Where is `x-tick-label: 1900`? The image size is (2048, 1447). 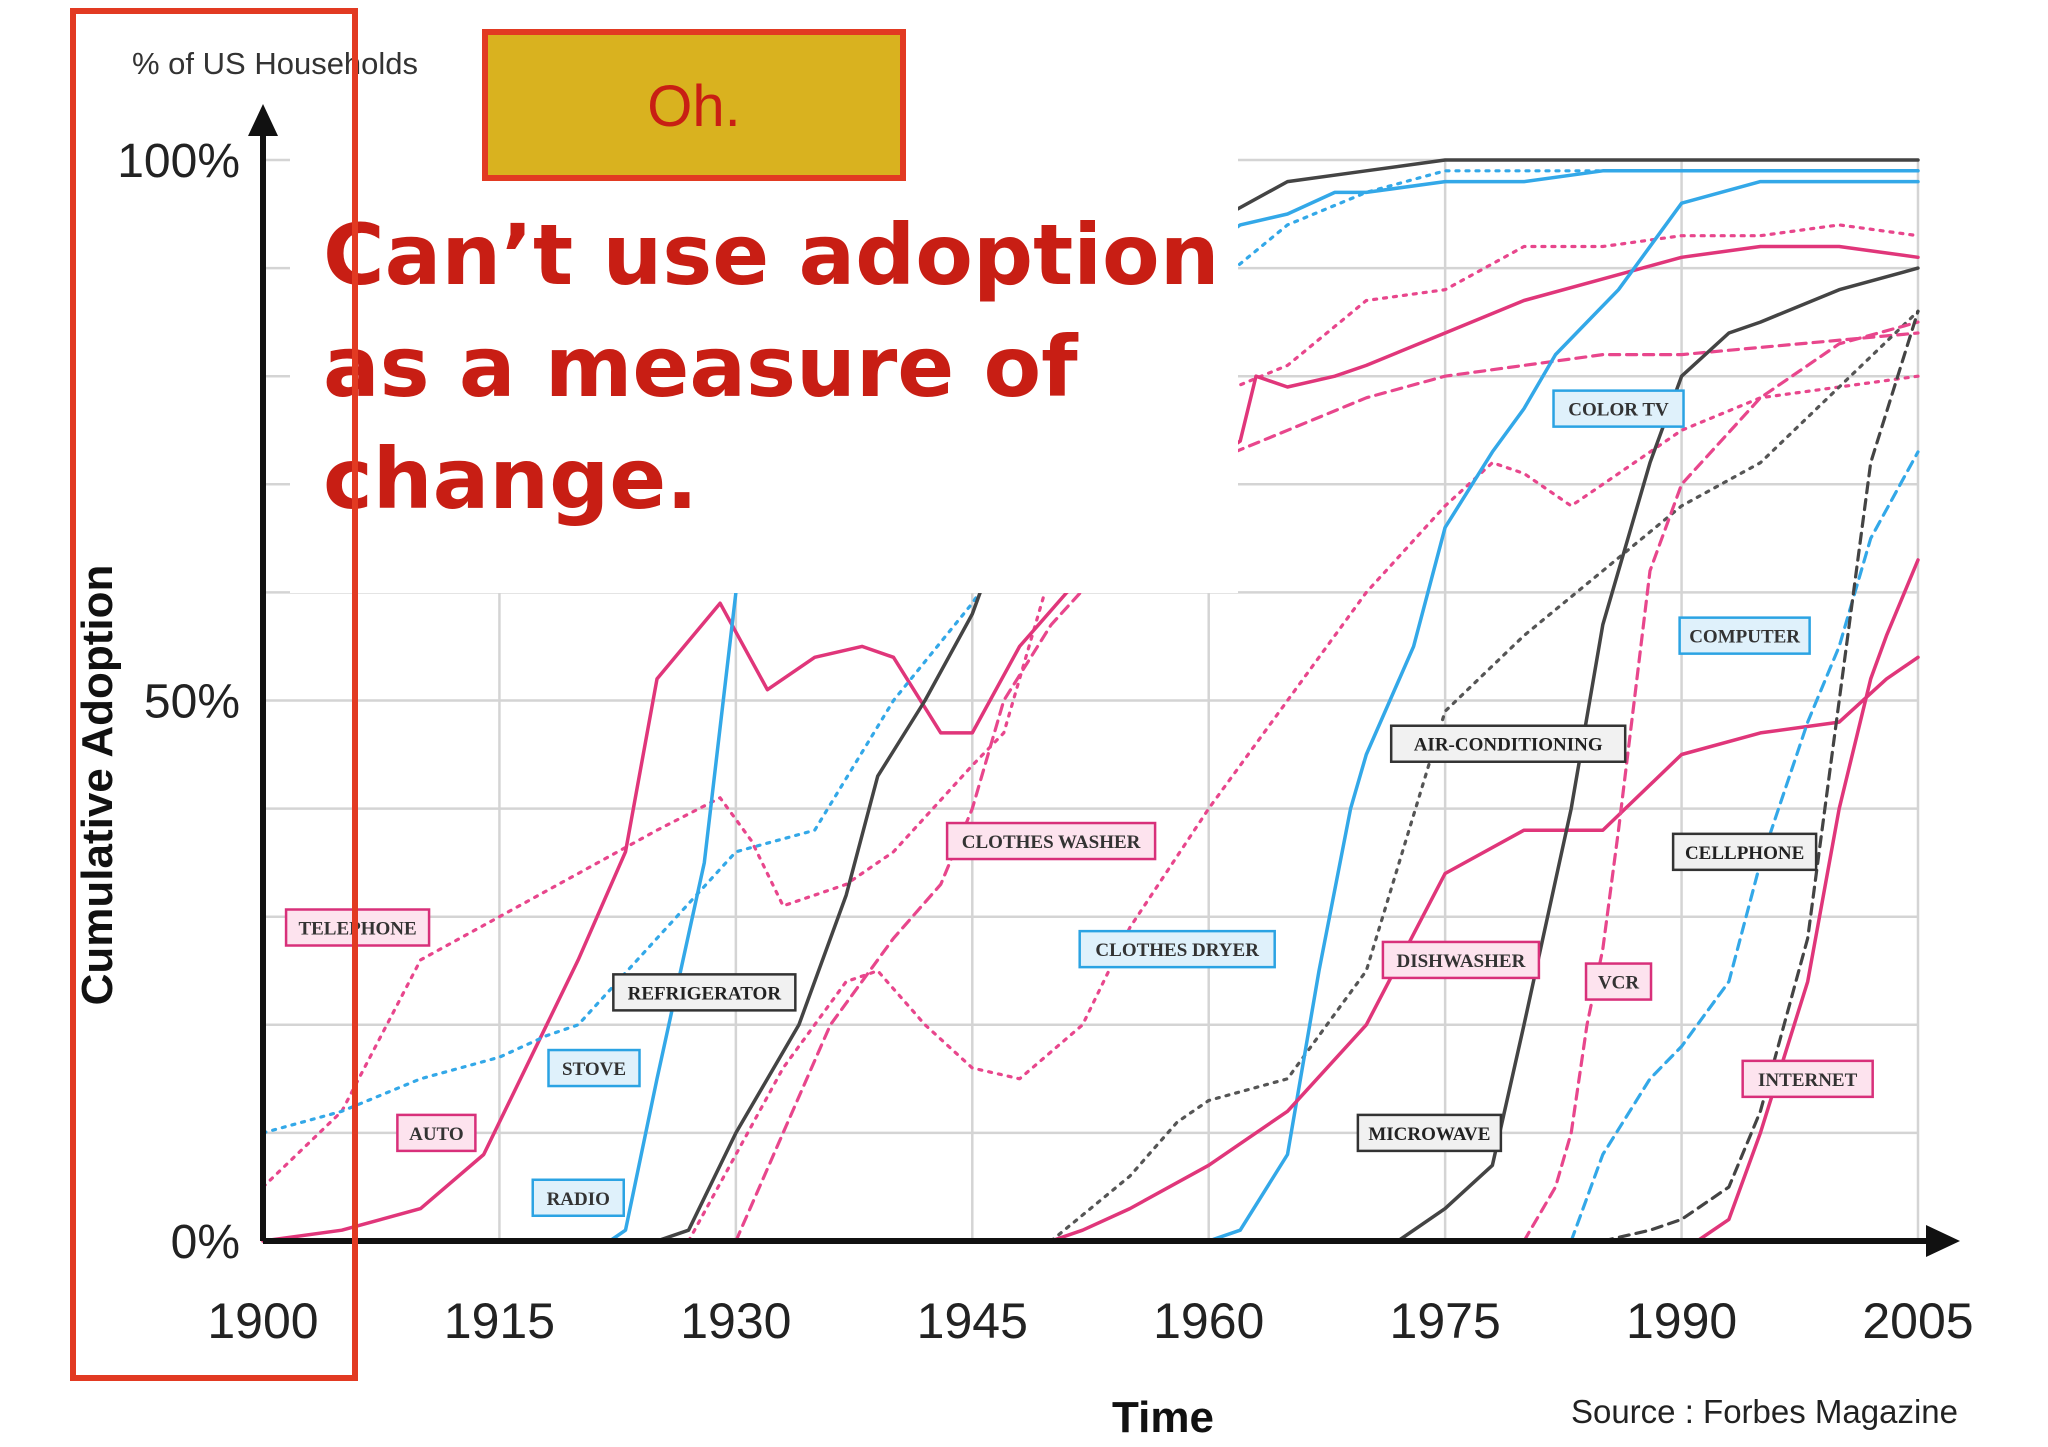 x-tick-label: 1900 is located at coordinates (262, 1321).